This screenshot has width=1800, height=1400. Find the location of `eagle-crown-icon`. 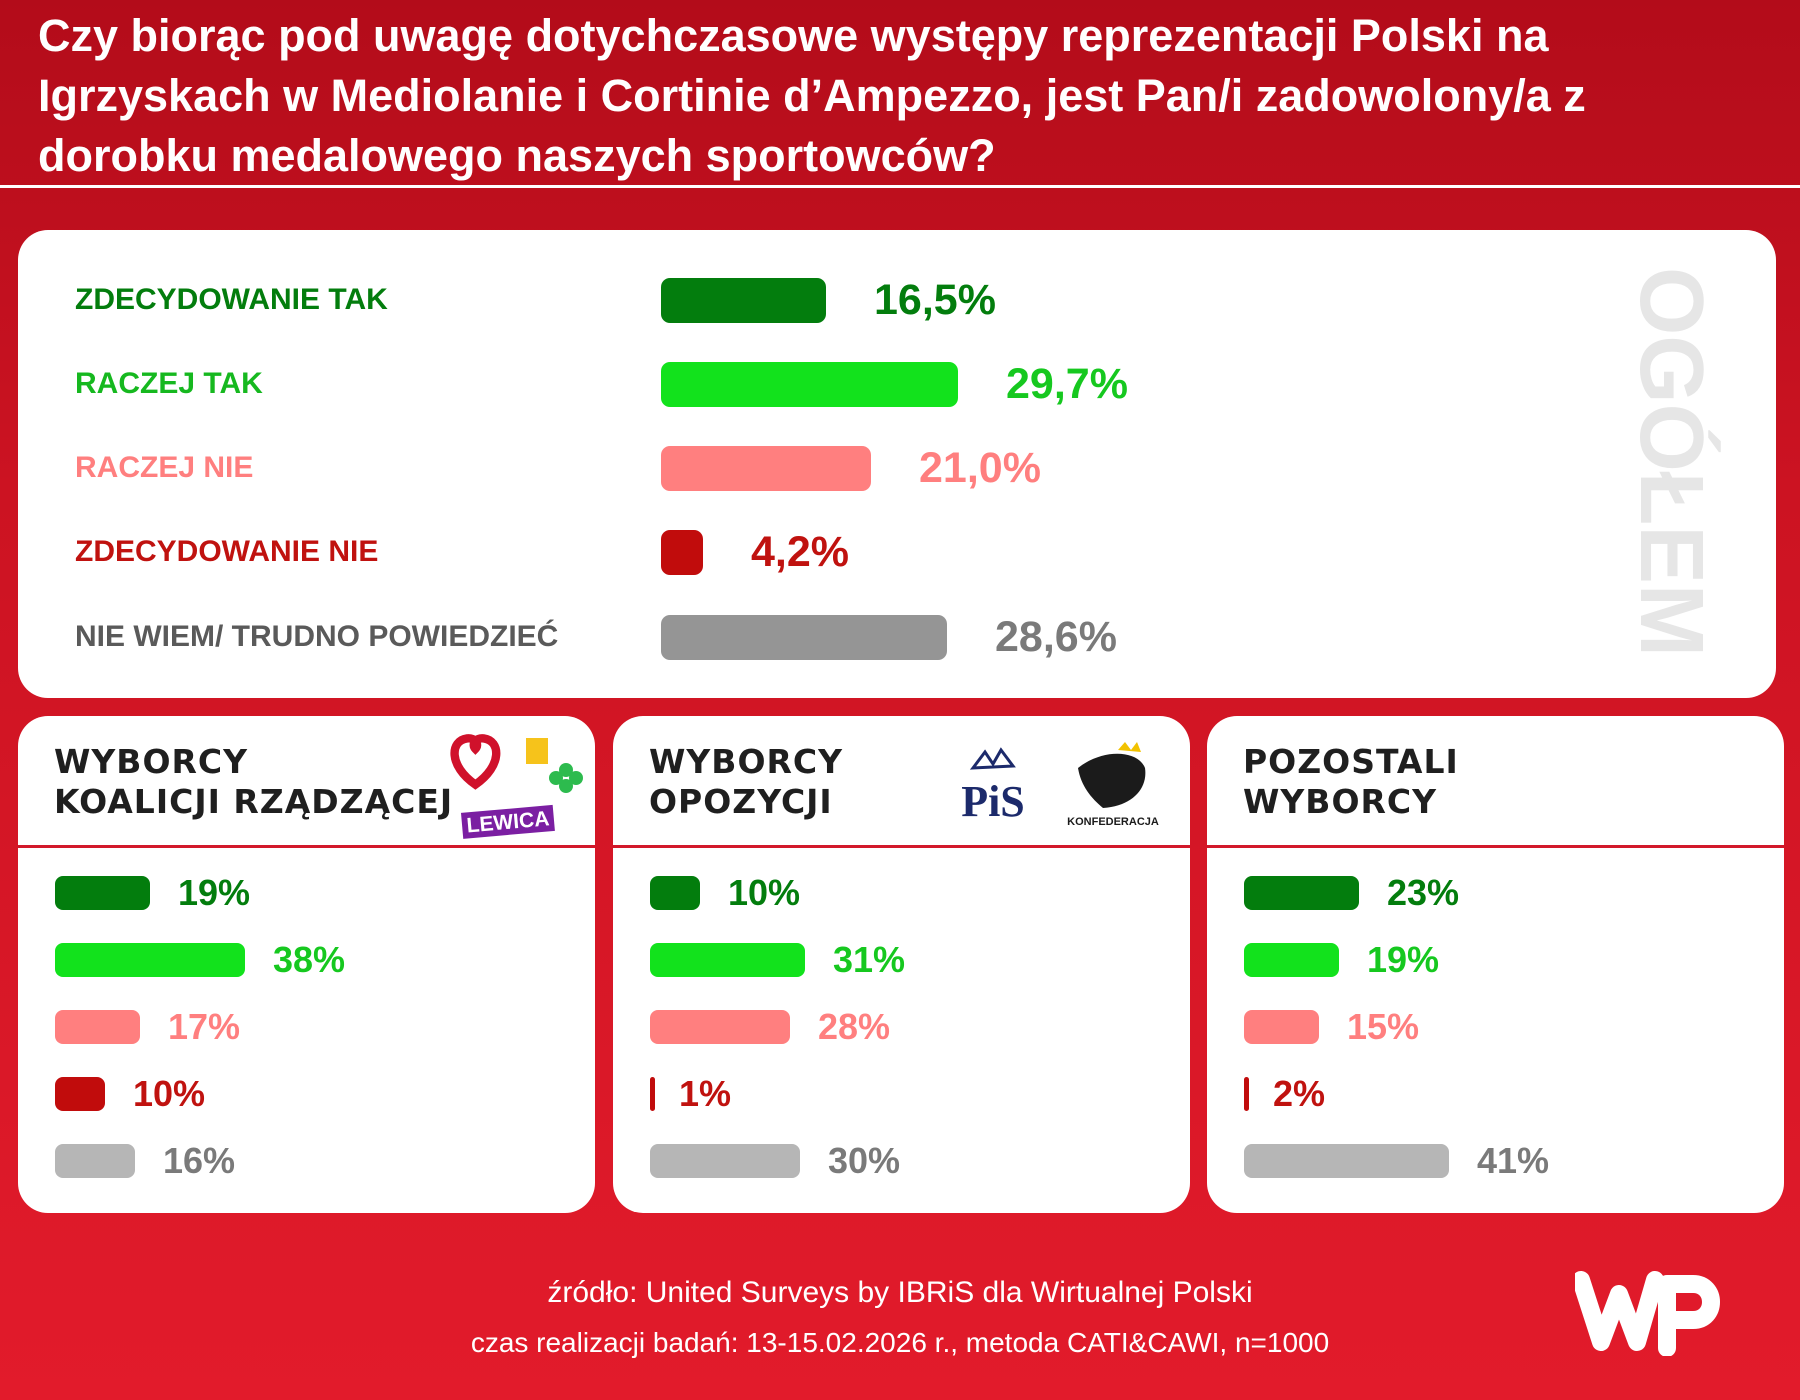

eagle-crown-icon is located at coordinates (992, 758).